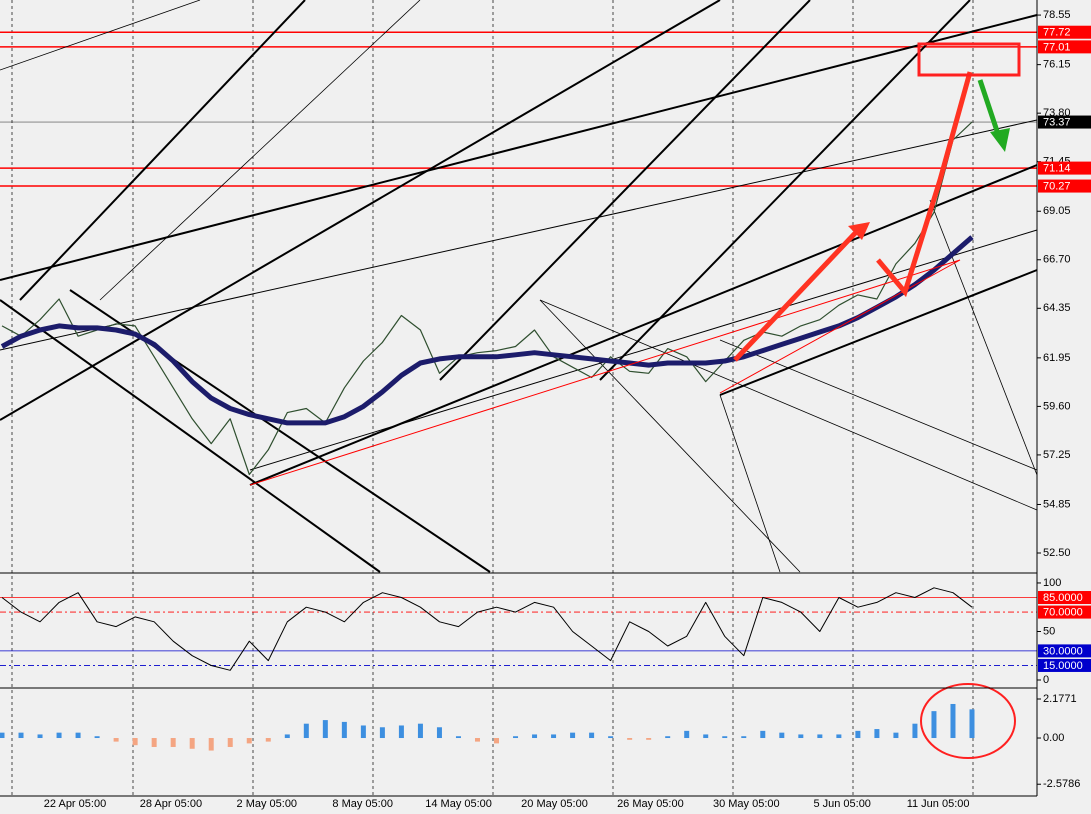 The height and width of the screenshot is (814, 1091). Describe the element at coordinates (1053, 738) in the screenshot. I see `y-tick-label: 0.00` at that location.